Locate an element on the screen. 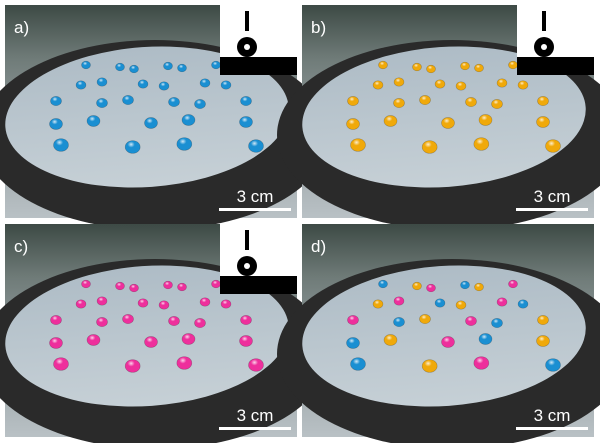  needle is located at coordinates (544, 21).